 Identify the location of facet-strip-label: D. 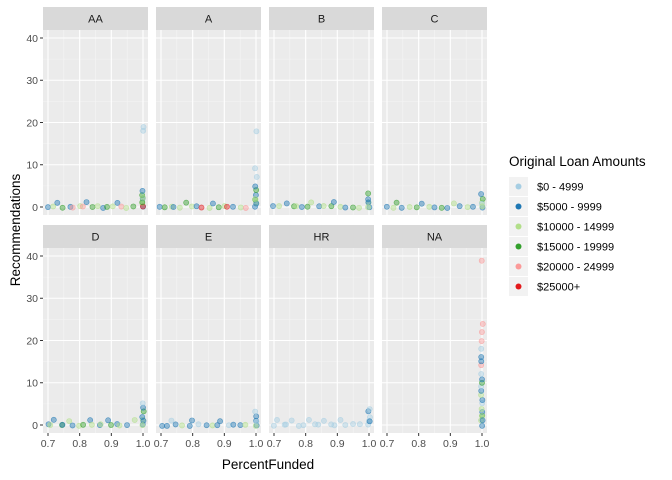
(96, 238).